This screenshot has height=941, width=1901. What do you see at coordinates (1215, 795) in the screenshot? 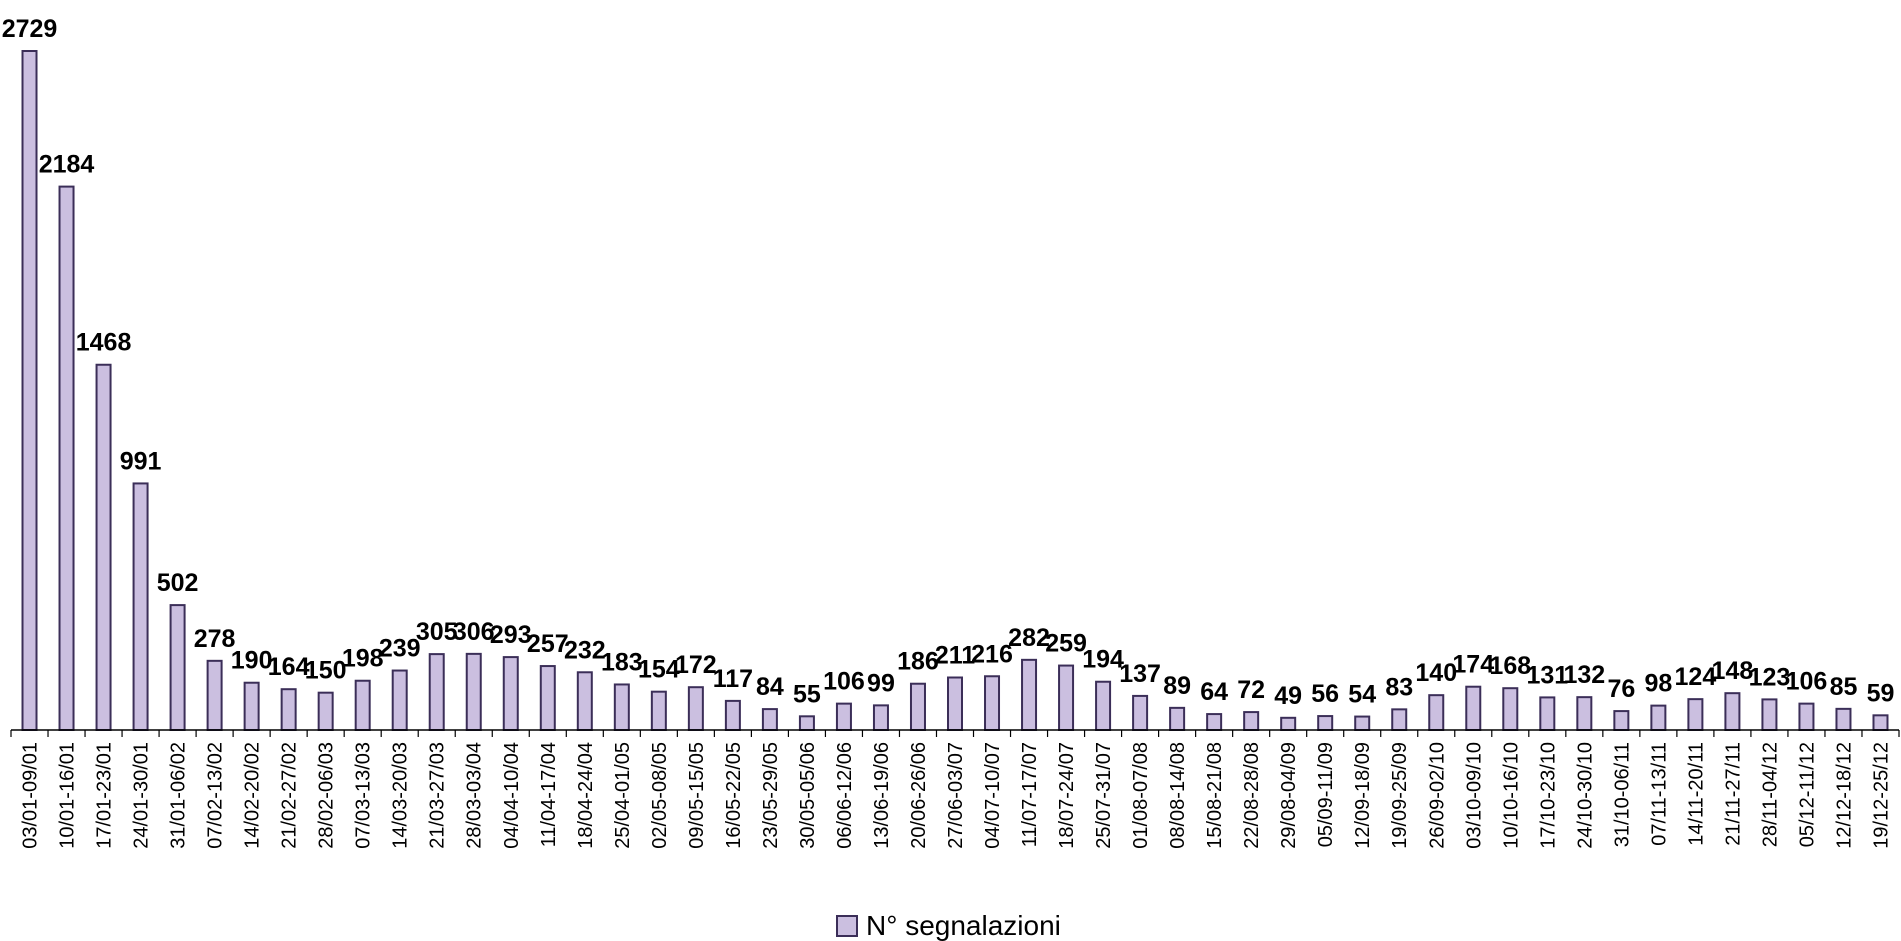
I see `x-tick-label: 15/08-21/08` at bounding box center [1215, 795].